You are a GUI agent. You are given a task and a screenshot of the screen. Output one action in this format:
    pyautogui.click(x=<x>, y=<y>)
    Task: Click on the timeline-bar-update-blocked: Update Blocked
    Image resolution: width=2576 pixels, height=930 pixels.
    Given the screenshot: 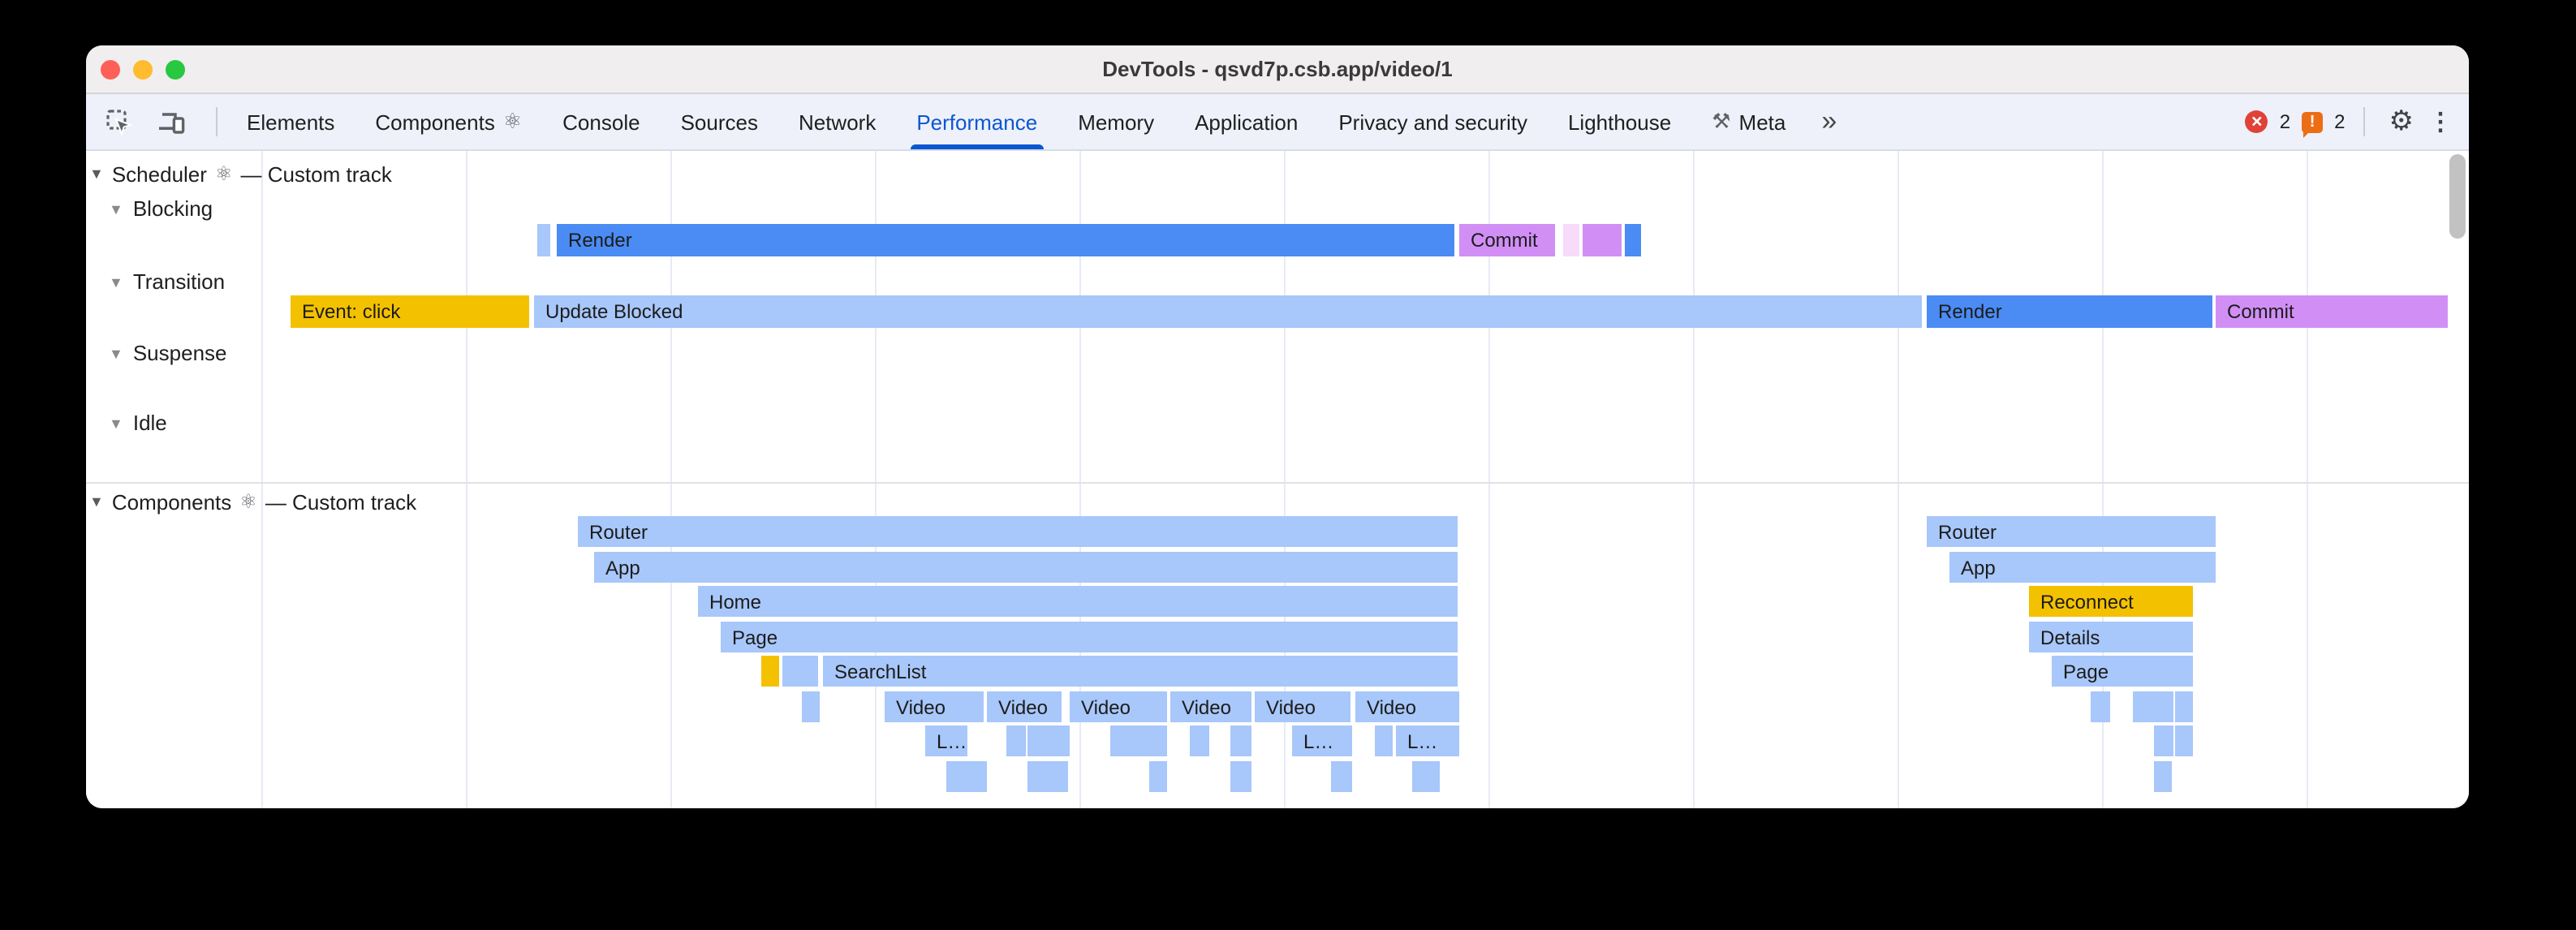 What is the action you would take?
    pyautogui.click(x=1228, y=311)
    